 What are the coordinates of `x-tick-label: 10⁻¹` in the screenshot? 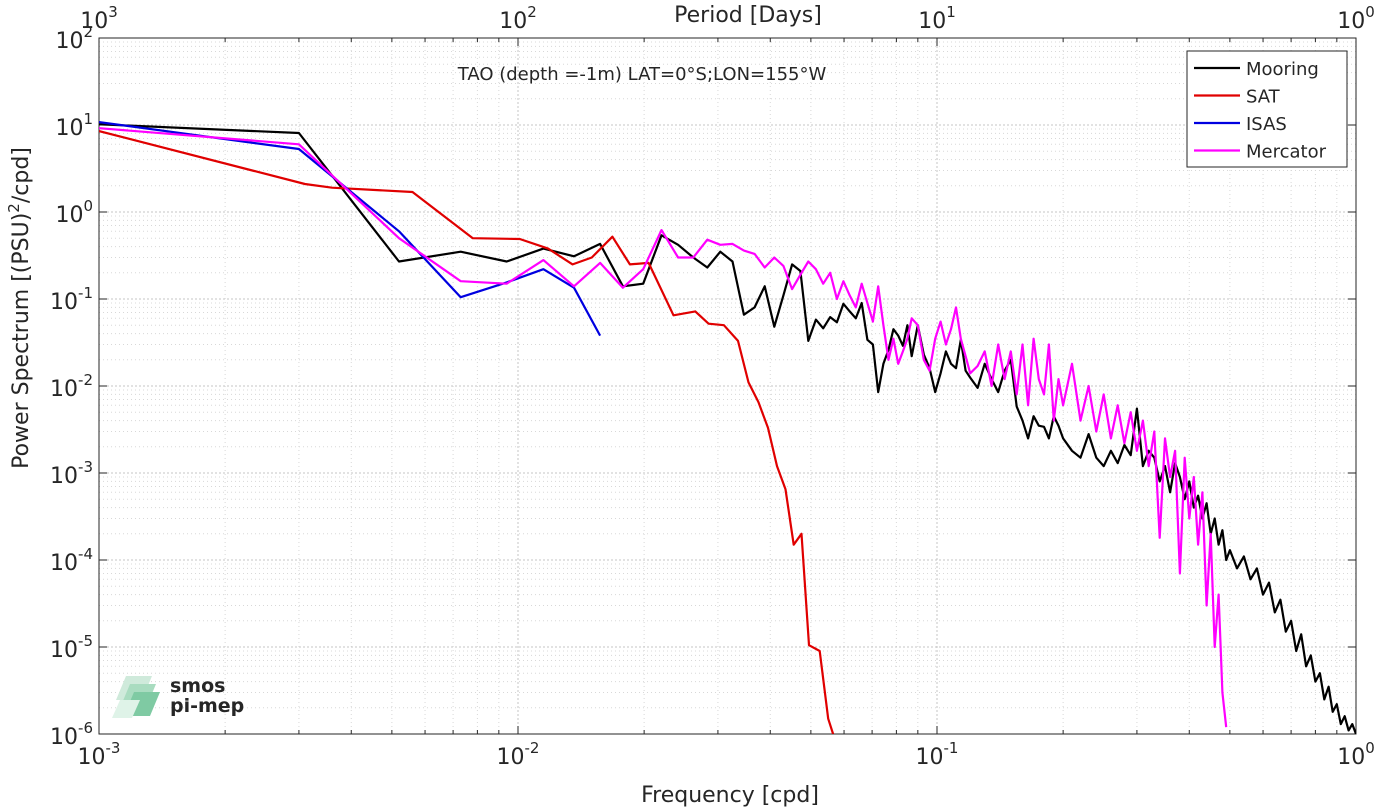 It's located at (937, 754).